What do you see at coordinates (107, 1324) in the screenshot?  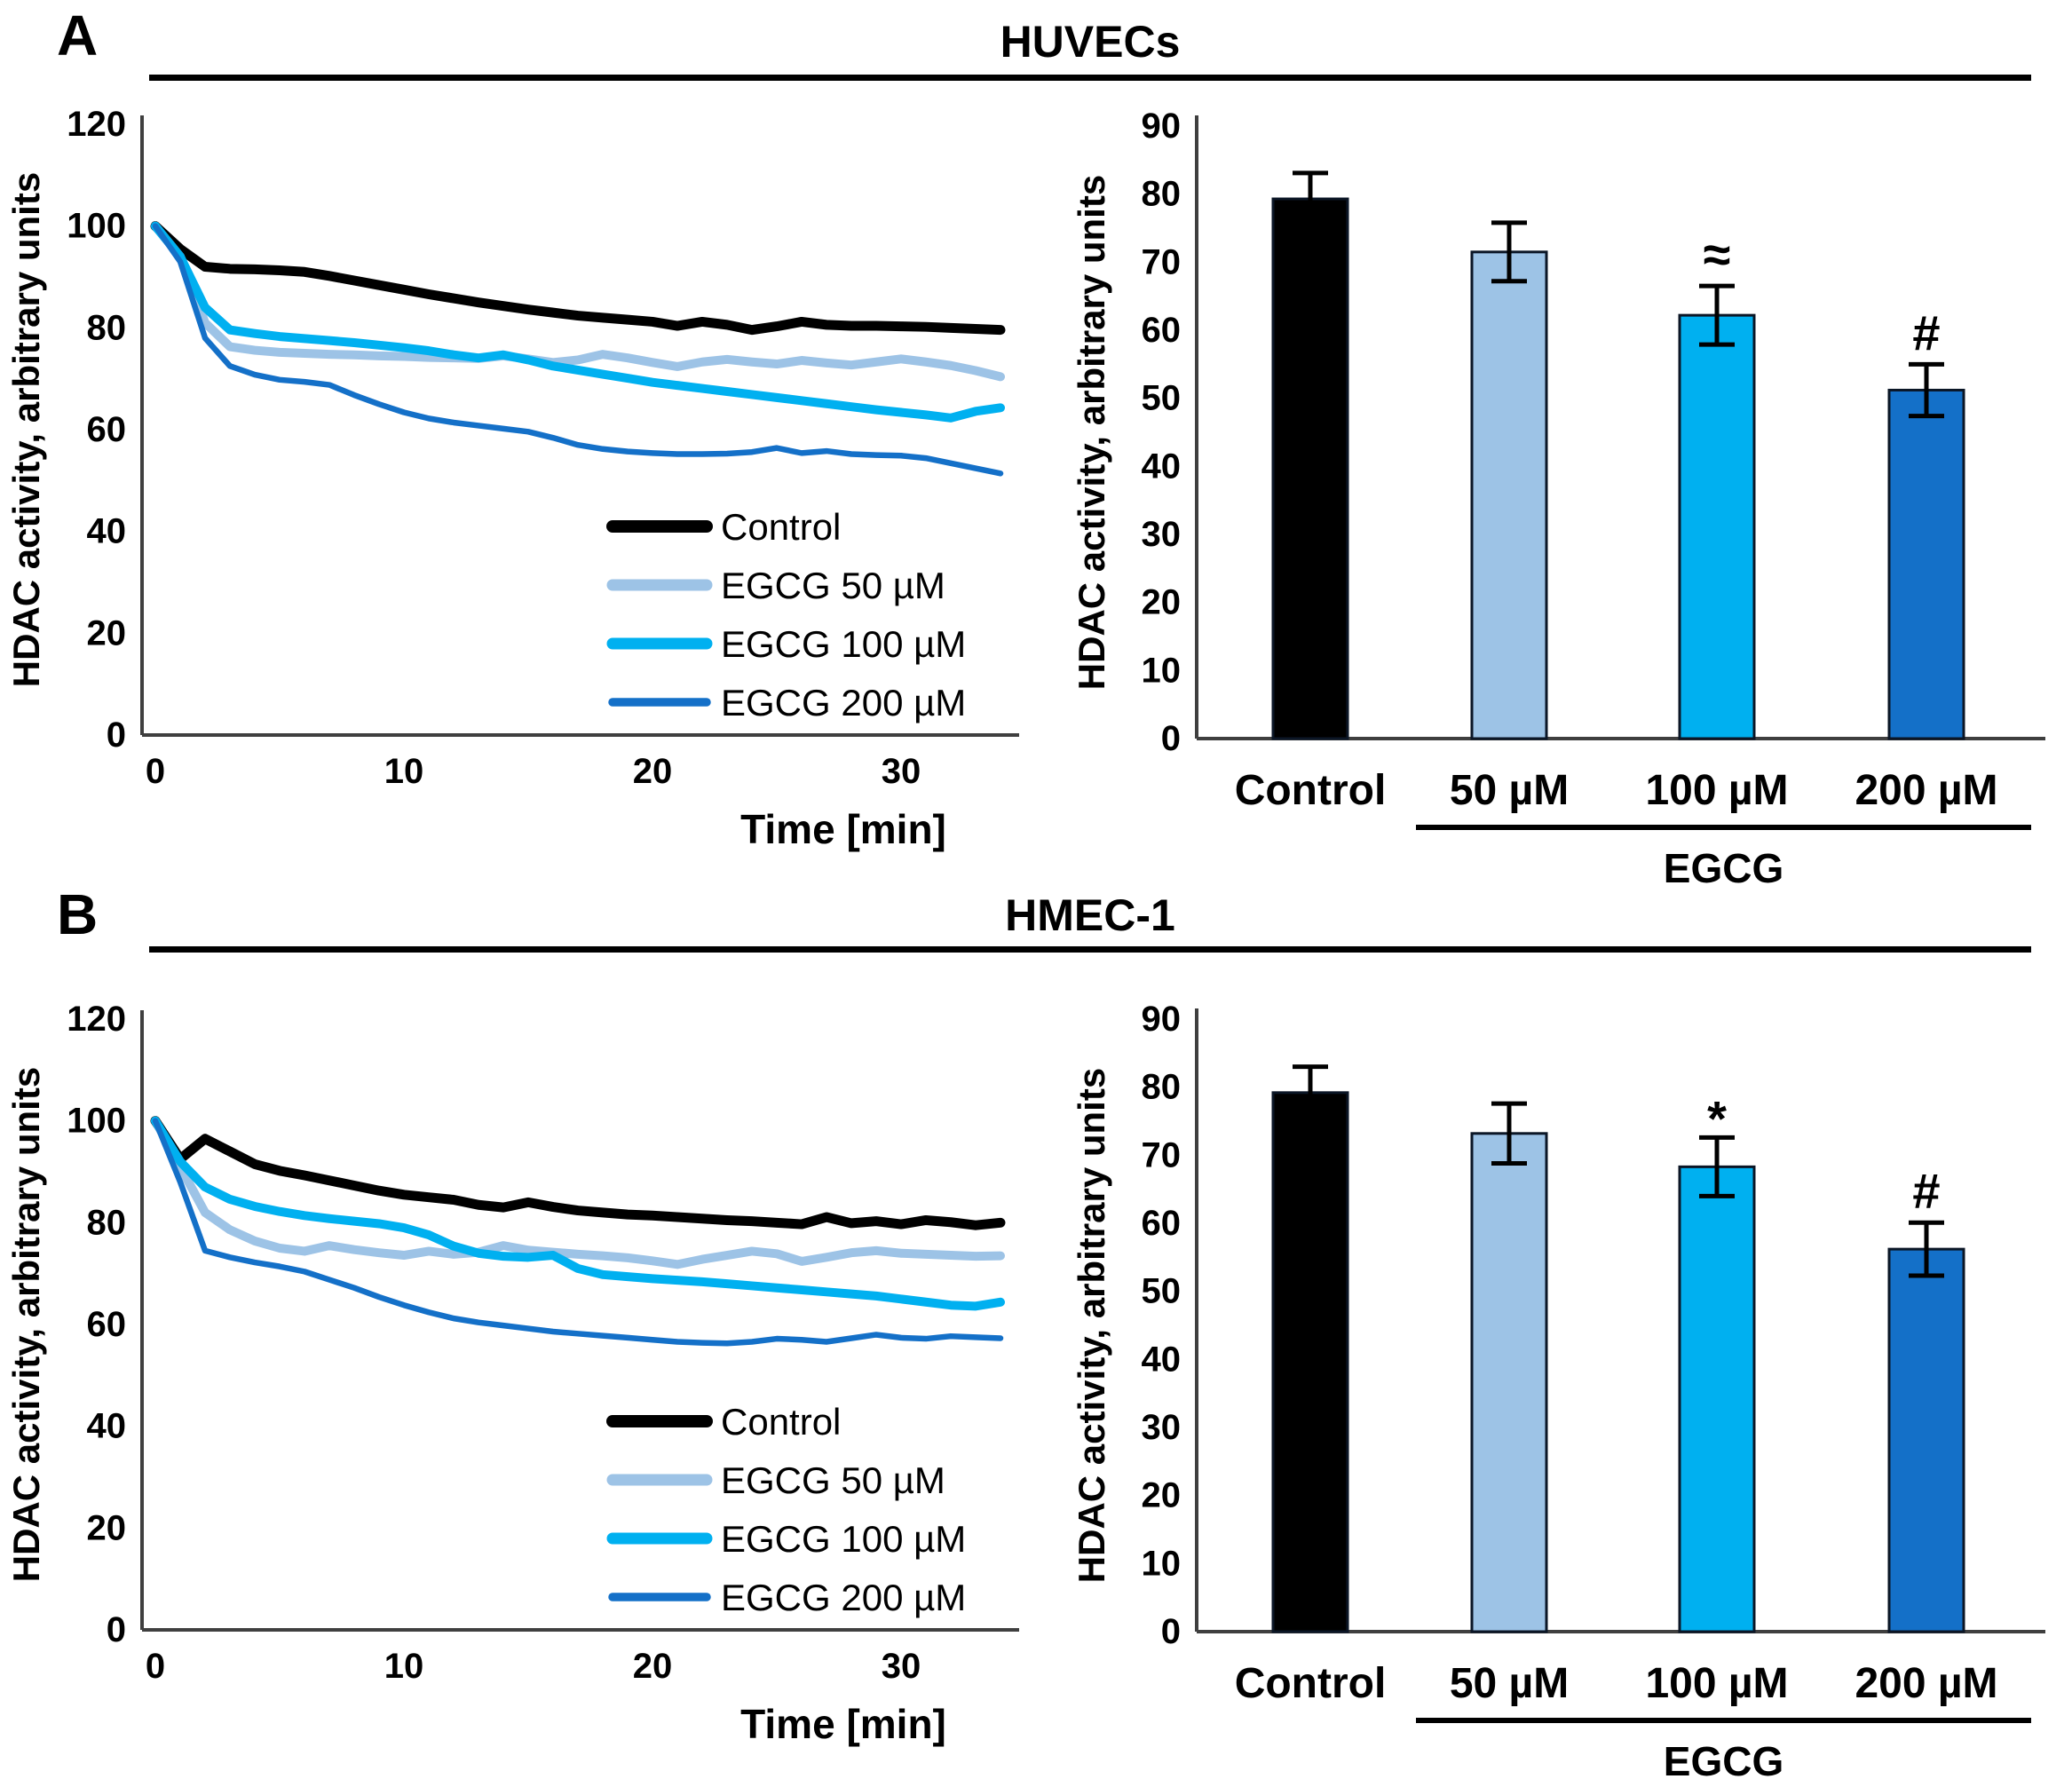 I see `panel-b-line-y-tick-60: 60` at bounding box center [107, 1324].